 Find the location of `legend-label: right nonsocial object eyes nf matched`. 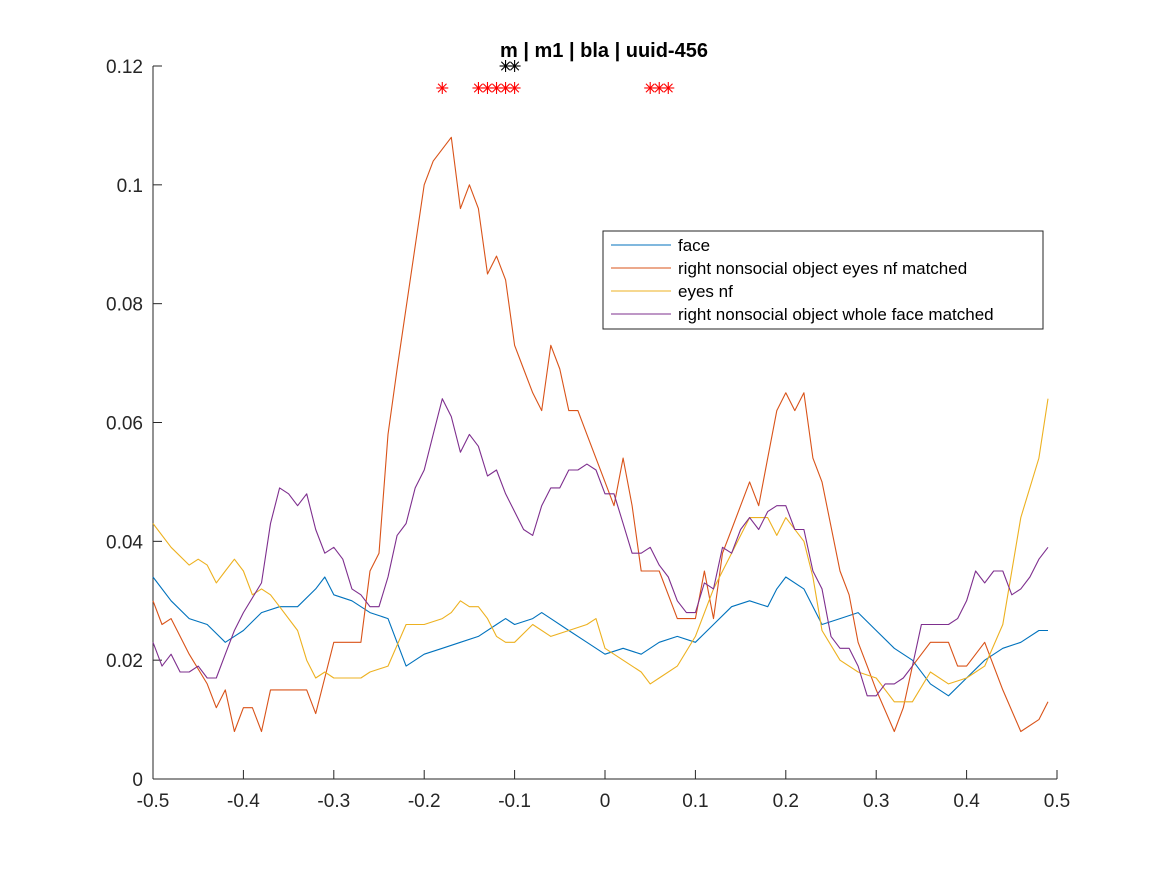

legend-label: right nonsocial object eyes nf matched is located at coordinates (822, 268).